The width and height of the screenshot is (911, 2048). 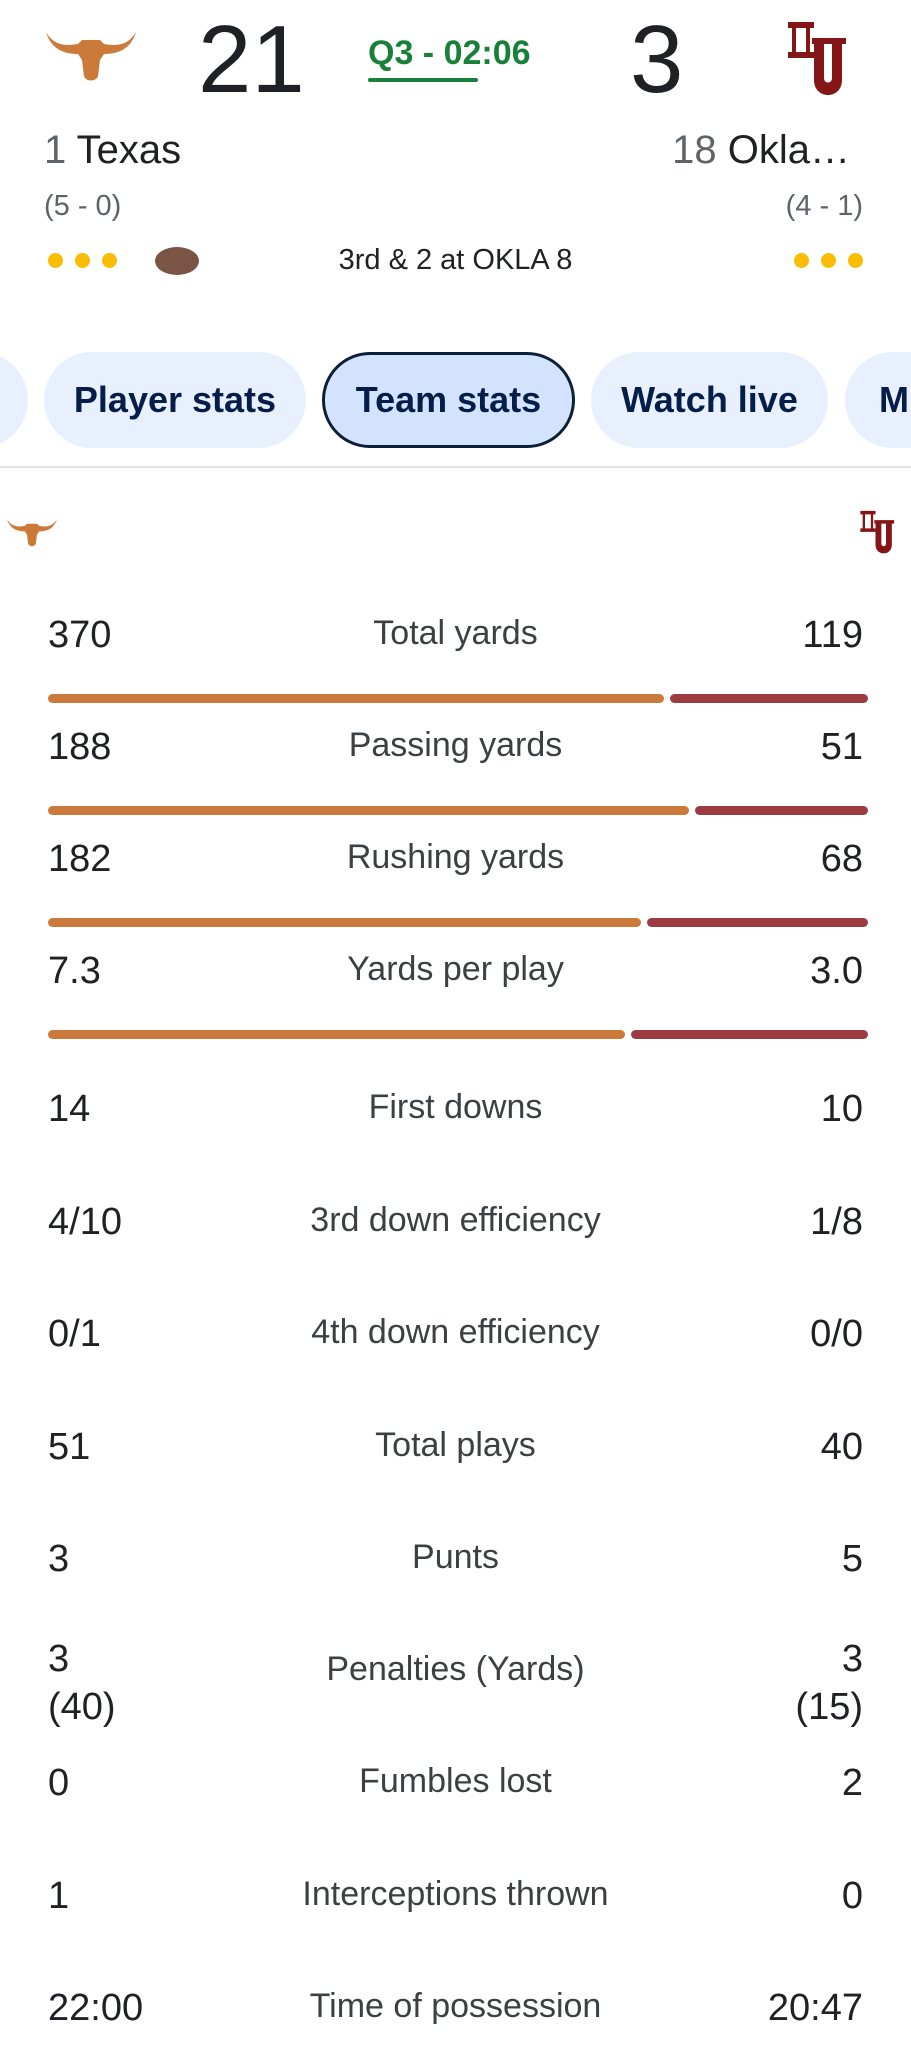 I want to click on stat-label: Time of possession, so click(x=455, y=2006).